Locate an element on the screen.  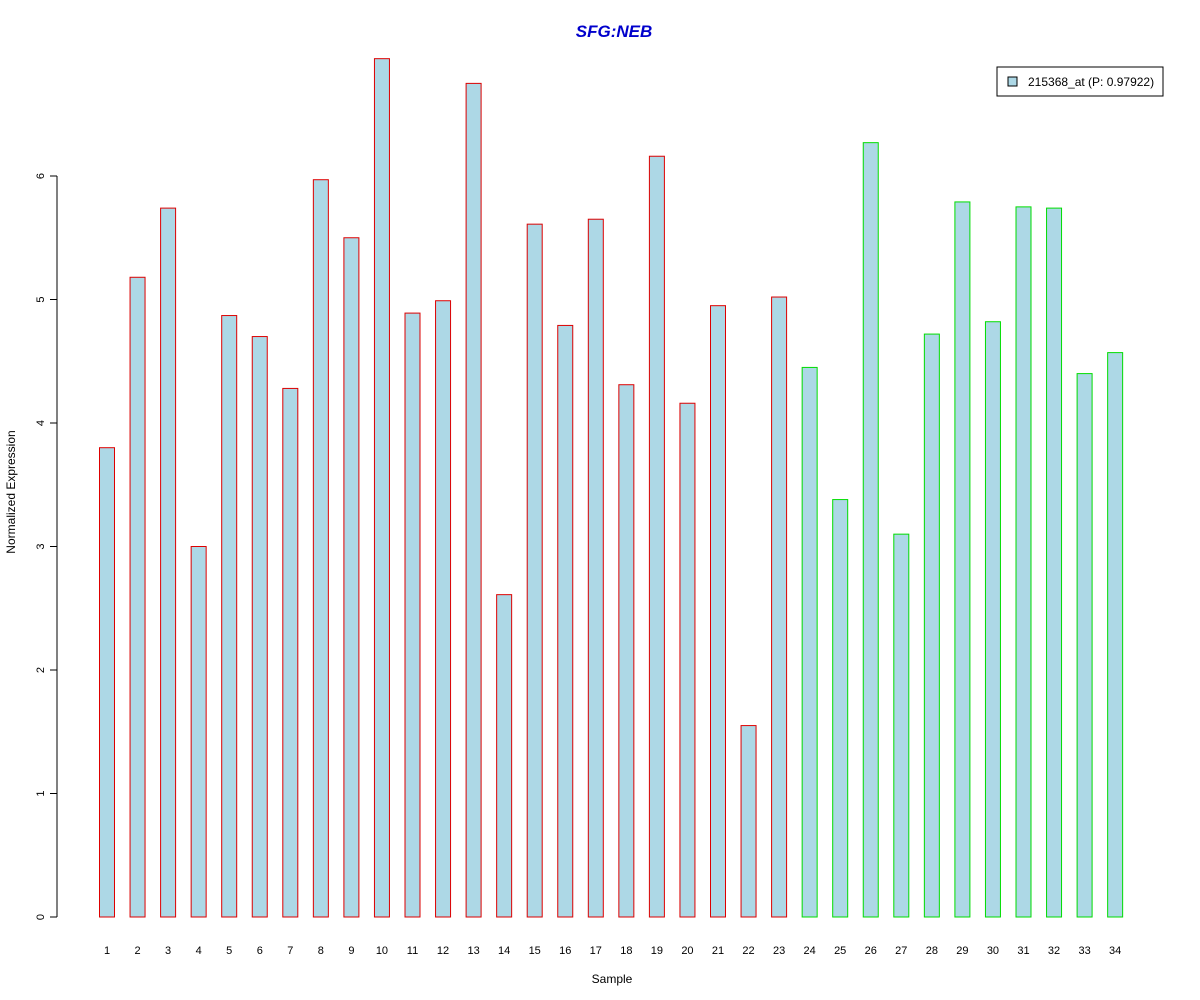
y-tick-label: 5 is located at coordinates (41, 299).